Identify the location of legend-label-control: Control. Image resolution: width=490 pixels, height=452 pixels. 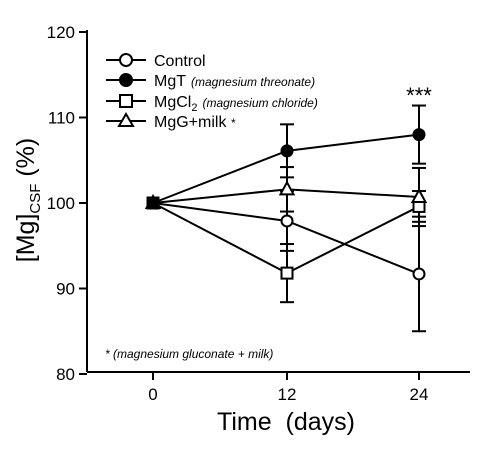
(180, 61).